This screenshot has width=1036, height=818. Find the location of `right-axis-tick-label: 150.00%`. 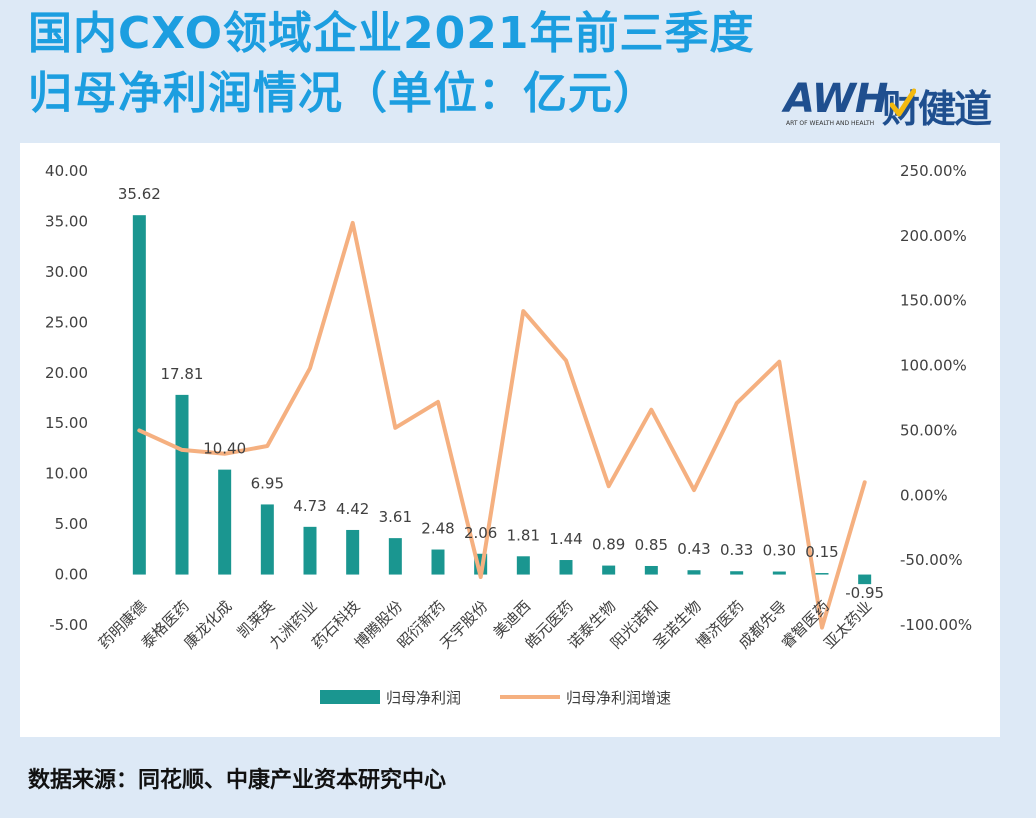

right-axis-tick-label: 150.00% is located at coordinates (933, 301).